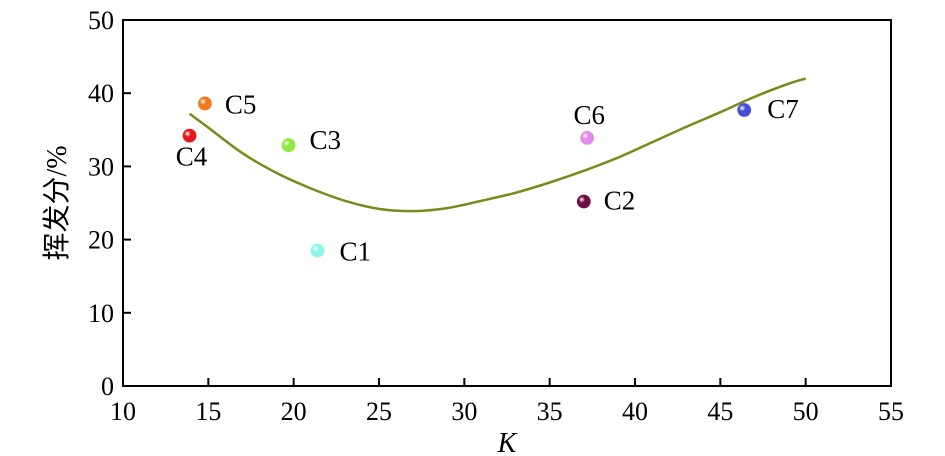 The image size is (945, 456). Describe the element at coordinates (806, 411) in the screenshot. I see `x-tick-label: 50` at that location.